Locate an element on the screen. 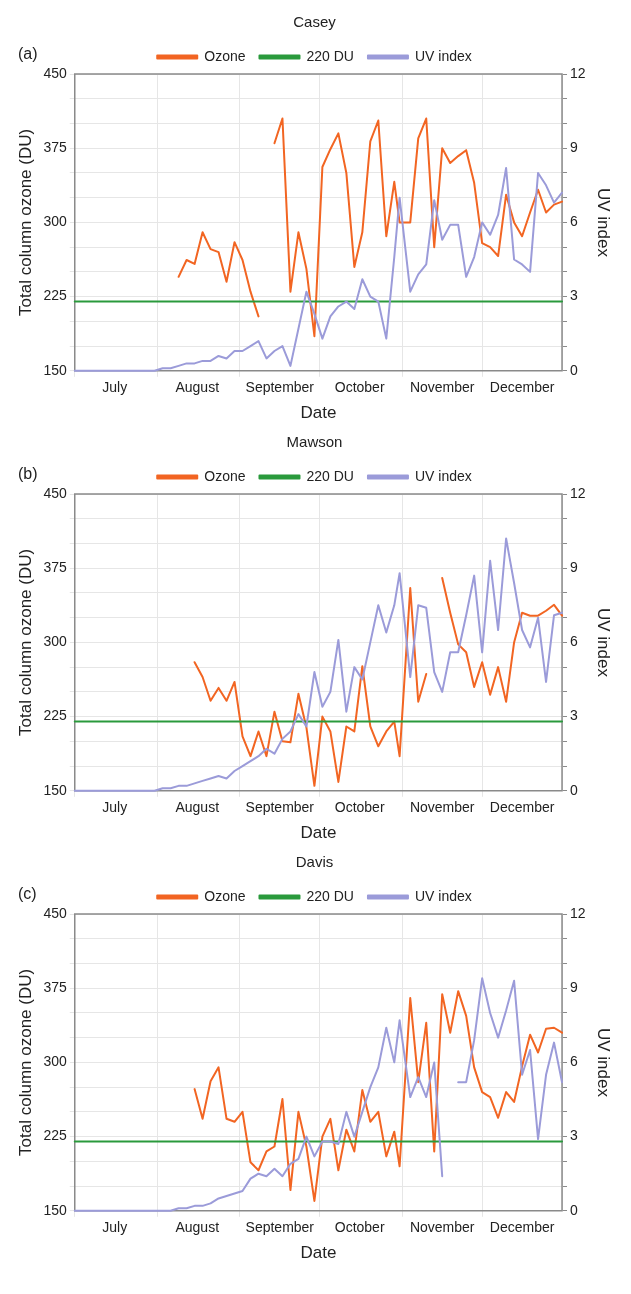 The width and height of the screenshot is (631, 1294). chart-title: Casey is located at coordinates (315, 22).